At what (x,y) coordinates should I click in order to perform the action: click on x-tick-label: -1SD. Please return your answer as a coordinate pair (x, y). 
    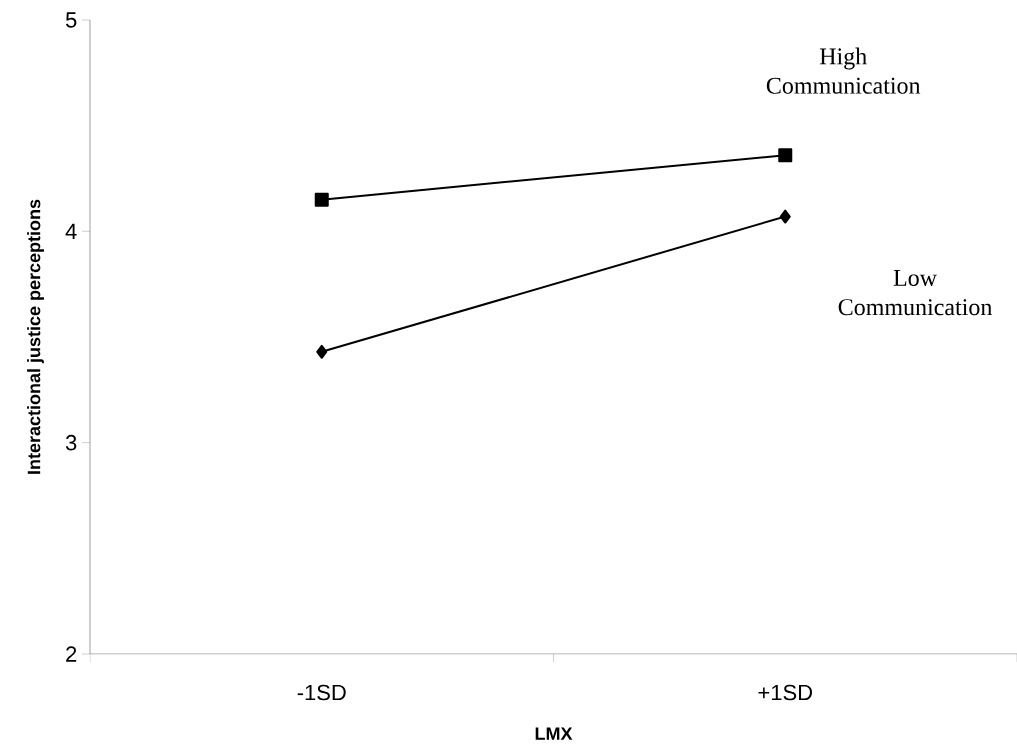
    Looking at the image, I should click on (321, 692).